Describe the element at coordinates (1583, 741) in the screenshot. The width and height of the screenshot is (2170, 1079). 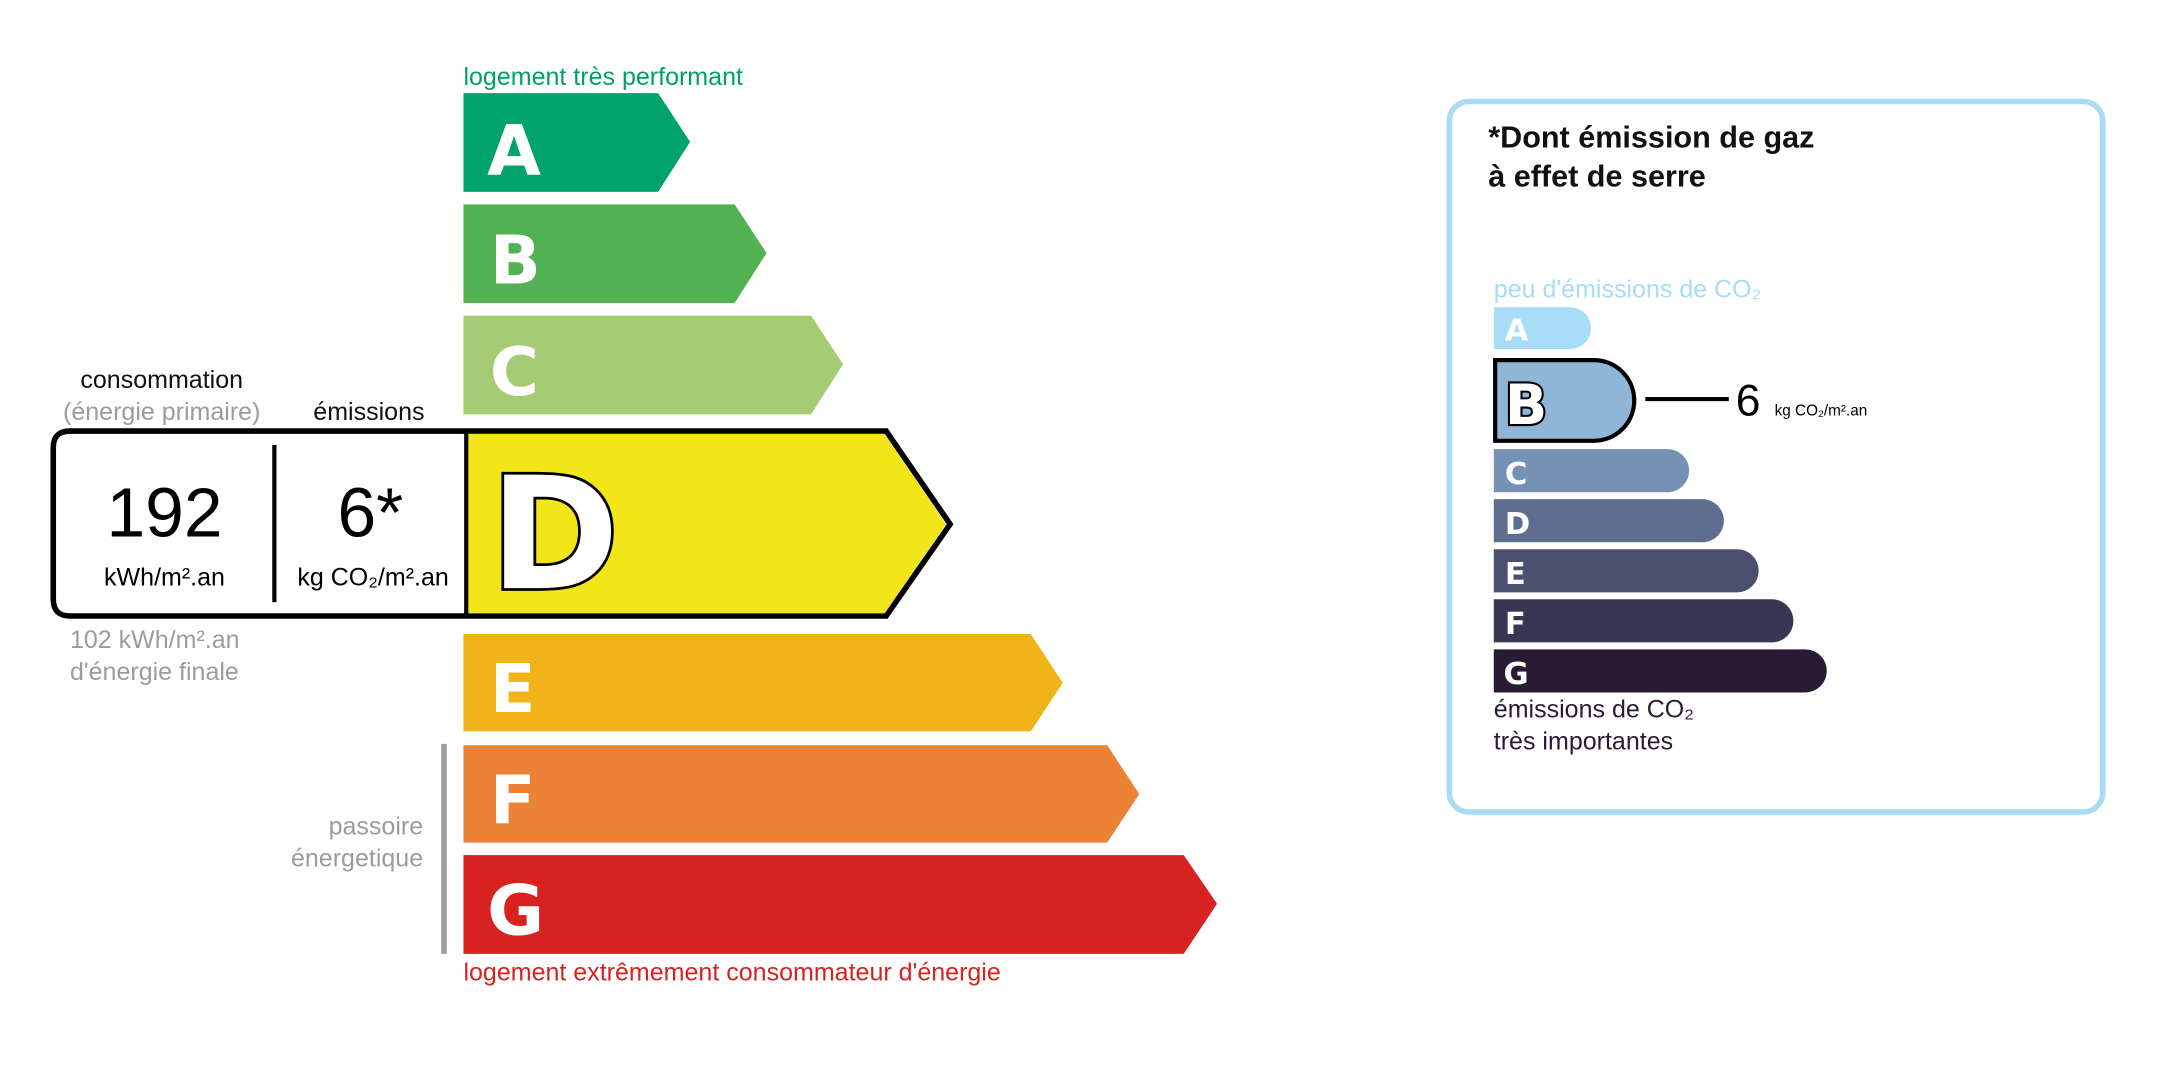
I see `ges-bottom-label-line2: très importantes` at that location.